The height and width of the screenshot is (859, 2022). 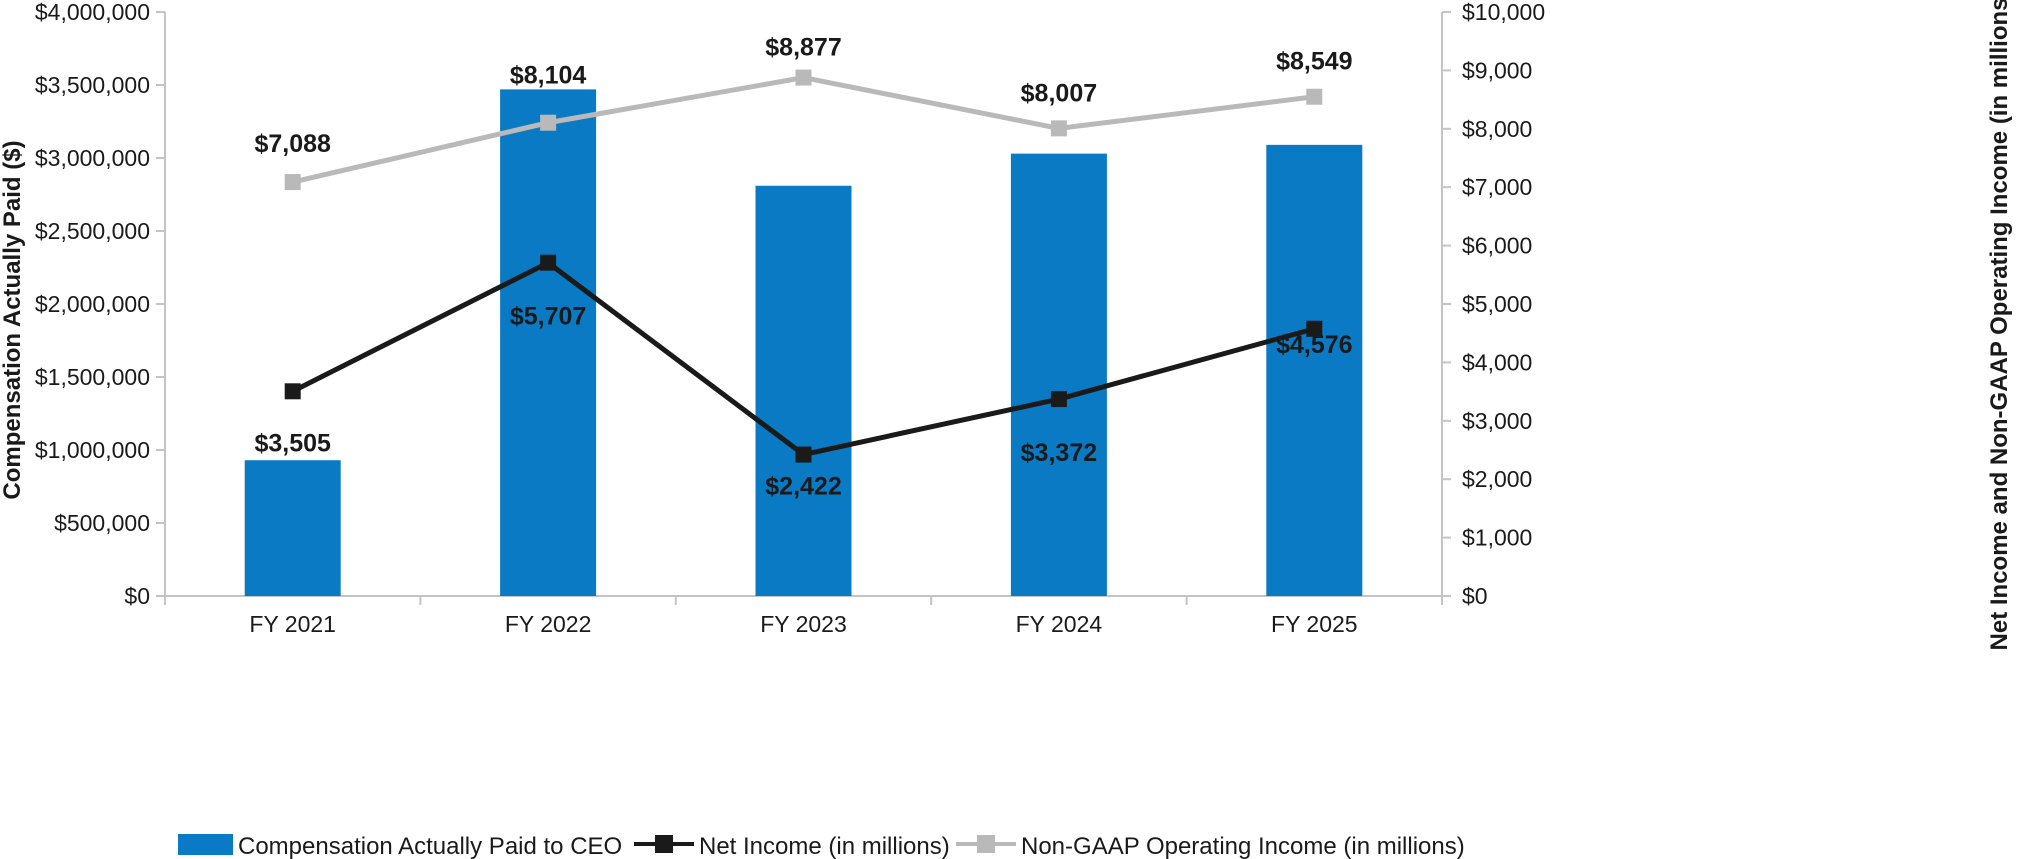 What do you see at coordinates (548, 317) in the screenshot?
I see `label-net-income: $5,707` at bounding box center [548, 317].